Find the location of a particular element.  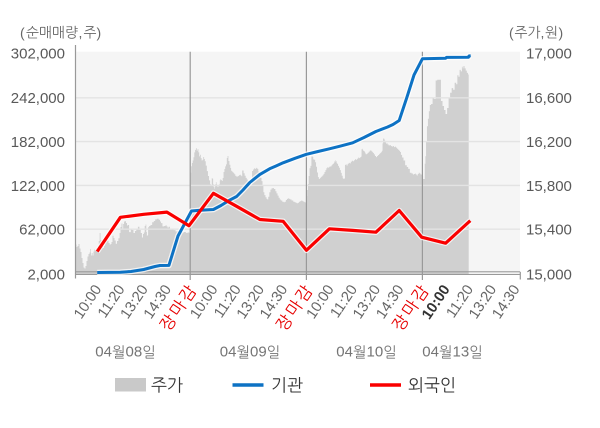

svg-text: 17,000 is located at coordinates (549, 54).